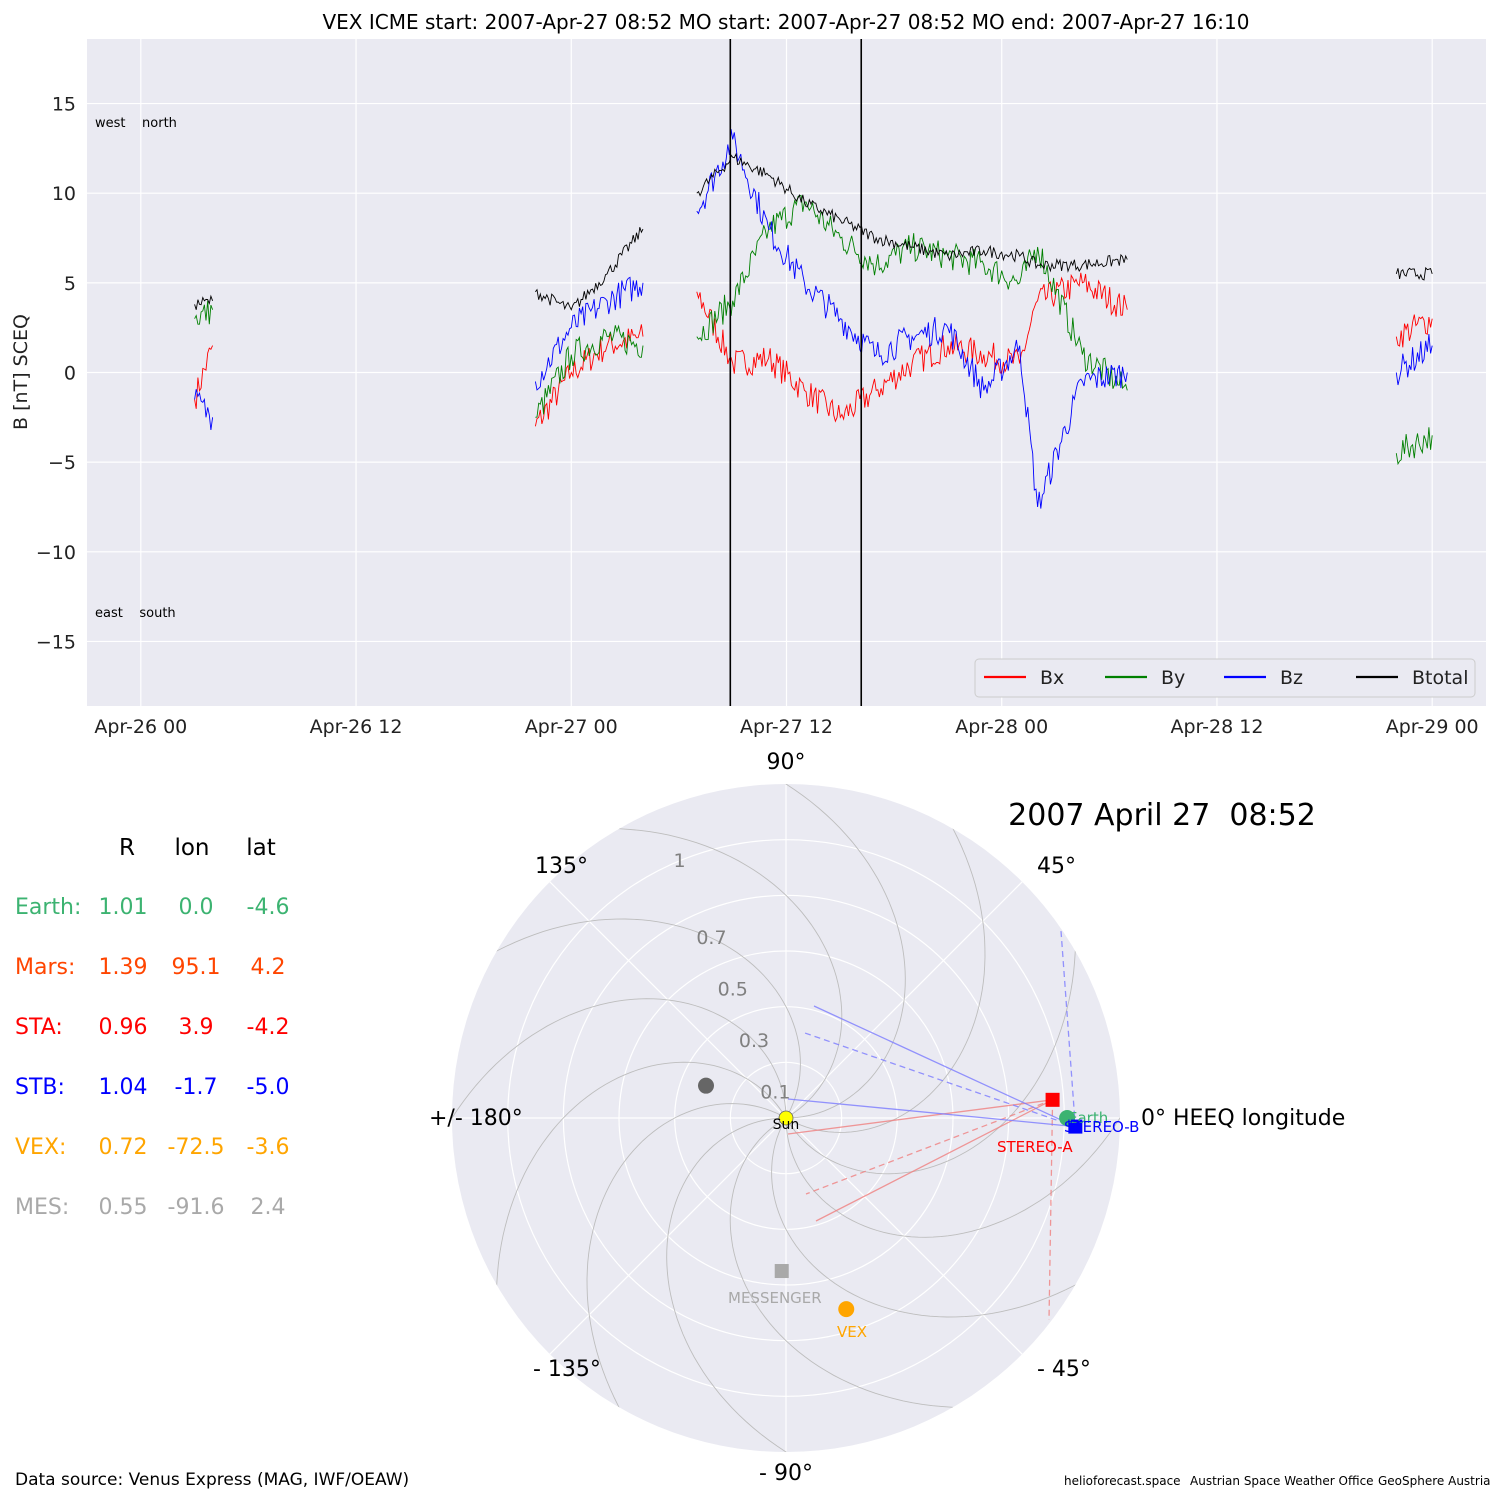 Image resolution: width=1500 pixels, height=1500 pixels. I want to click on x-tick-label: Apr-27 12, so click(786, 727).